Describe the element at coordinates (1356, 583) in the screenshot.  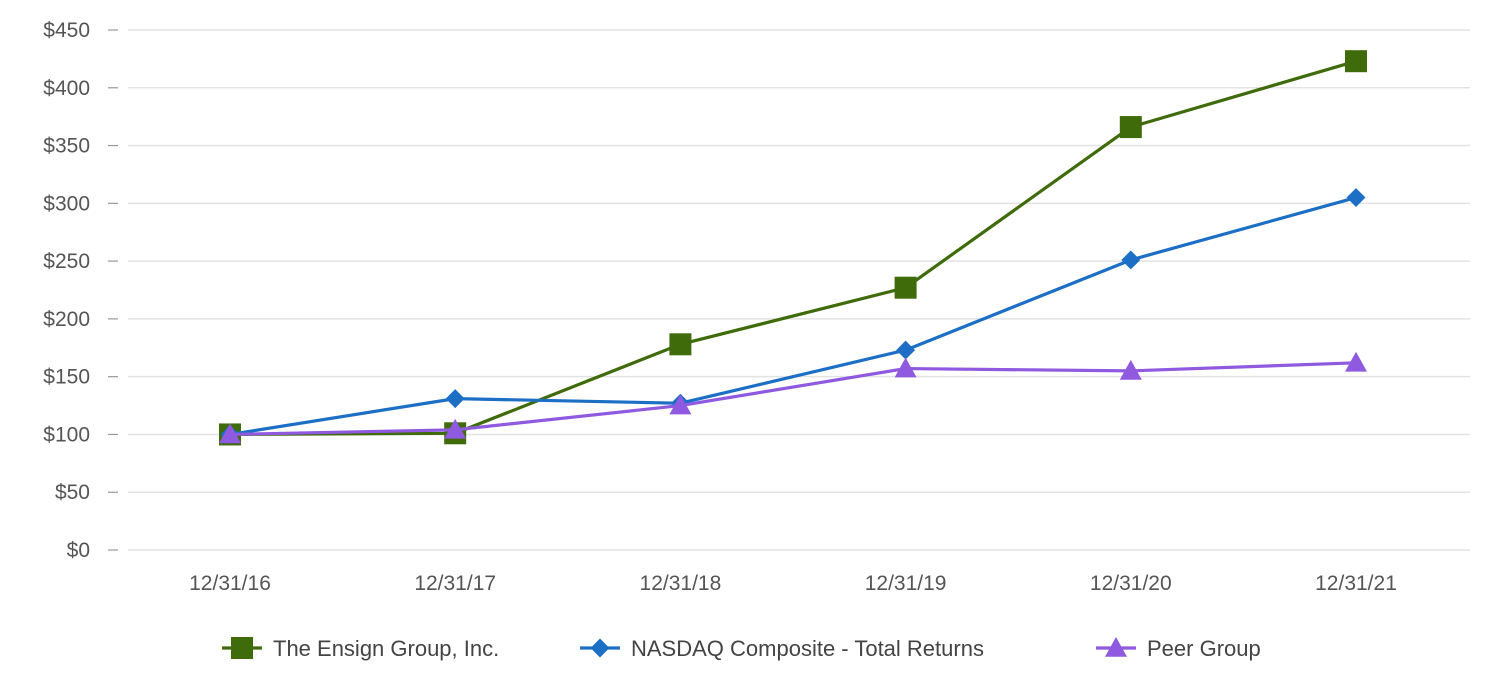
I see `x-tick-label: 12/31/21` at that location.